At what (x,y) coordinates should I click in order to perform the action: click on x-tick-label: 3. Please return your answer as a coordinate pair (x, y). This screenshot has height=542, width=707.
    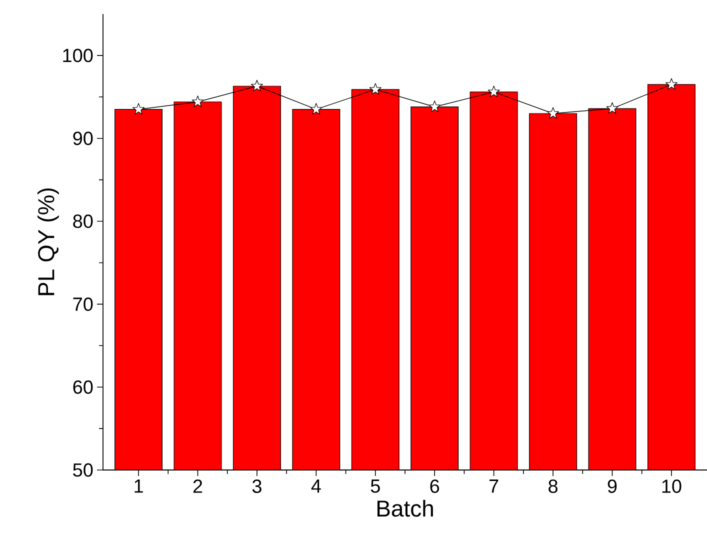
    Looking at the image, I should click on (257, 486).